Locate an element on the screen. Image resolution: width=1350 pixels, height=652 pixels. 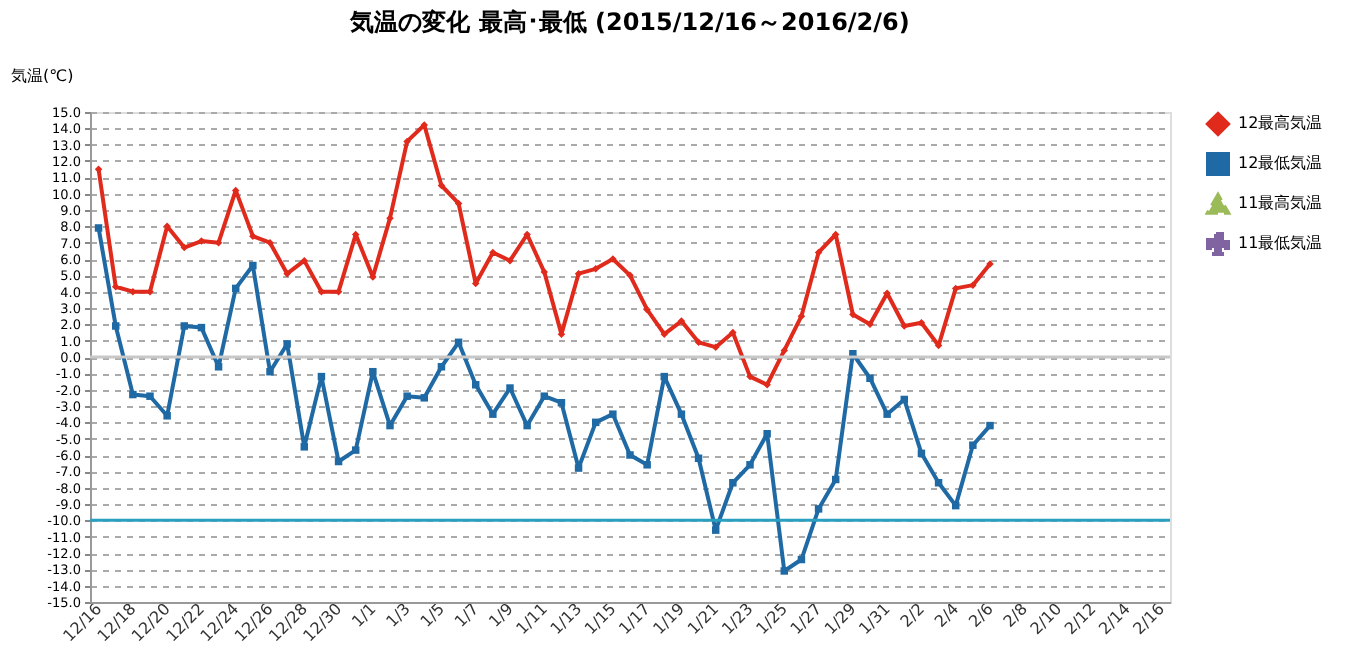
x-tick-label: 1/7 is located at coordinates (467, 615).